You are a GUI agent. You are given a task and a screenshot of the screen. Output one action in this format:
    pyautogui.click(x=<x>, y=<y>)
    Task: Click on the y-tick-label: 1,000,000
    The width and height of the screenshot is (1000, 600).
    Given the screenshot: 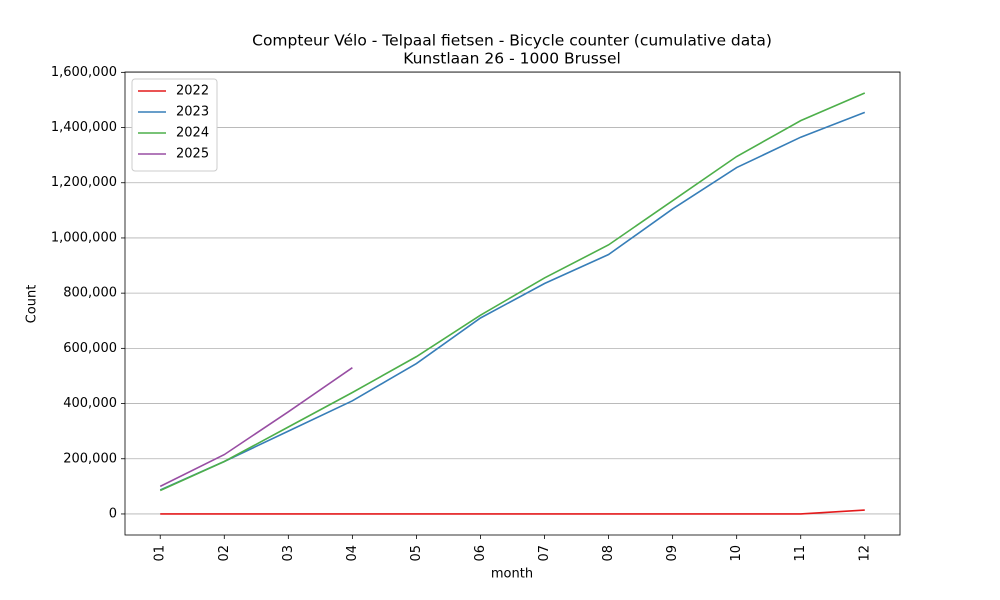 What is the action you would take?
    pyautogui.click(x=84, y=237)
    